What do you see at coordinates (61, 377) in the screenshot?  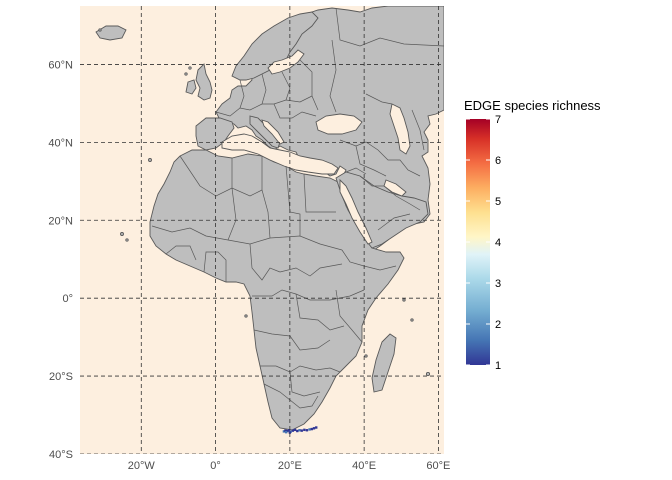 I see `latitude-tick-label: 20°S` at bounding box center [61, 377].